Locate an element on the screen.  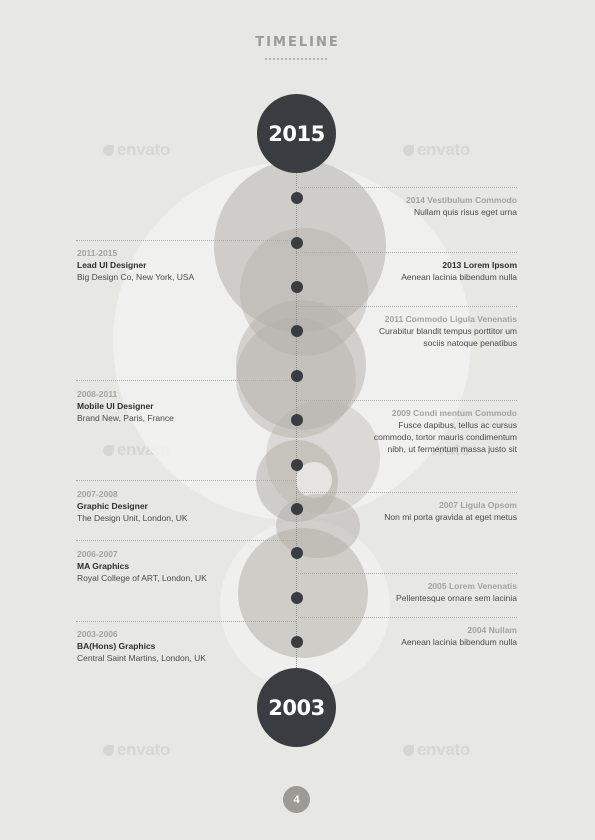
entry-text: Non mi porta gravida at eget metus is located at coordinates (450, 517).